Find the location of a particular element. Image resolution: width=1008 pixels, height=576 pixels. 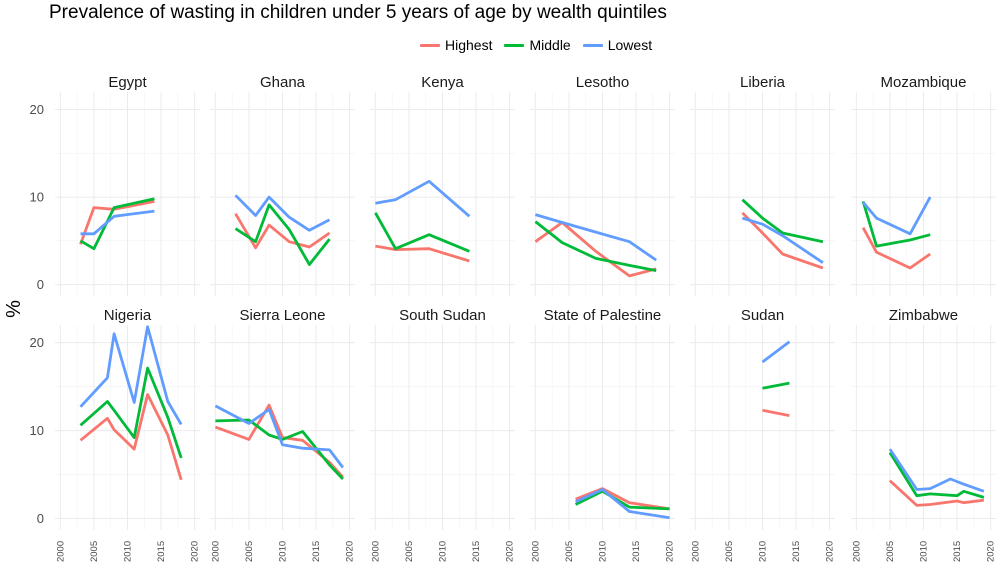

series-line-lowest-mozambique is located at coordinates (897, 216).